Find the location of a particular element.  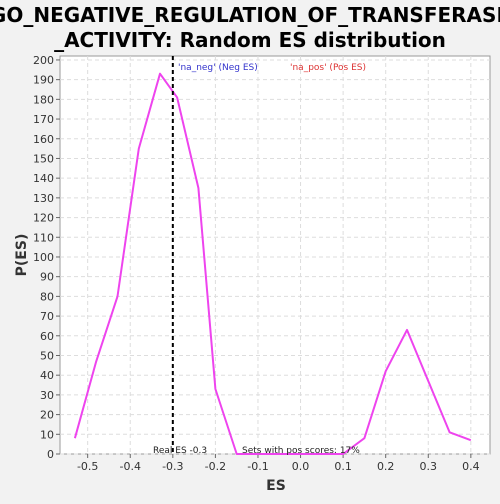

y-tick-label: 130 is located at coordinates (43, 198).